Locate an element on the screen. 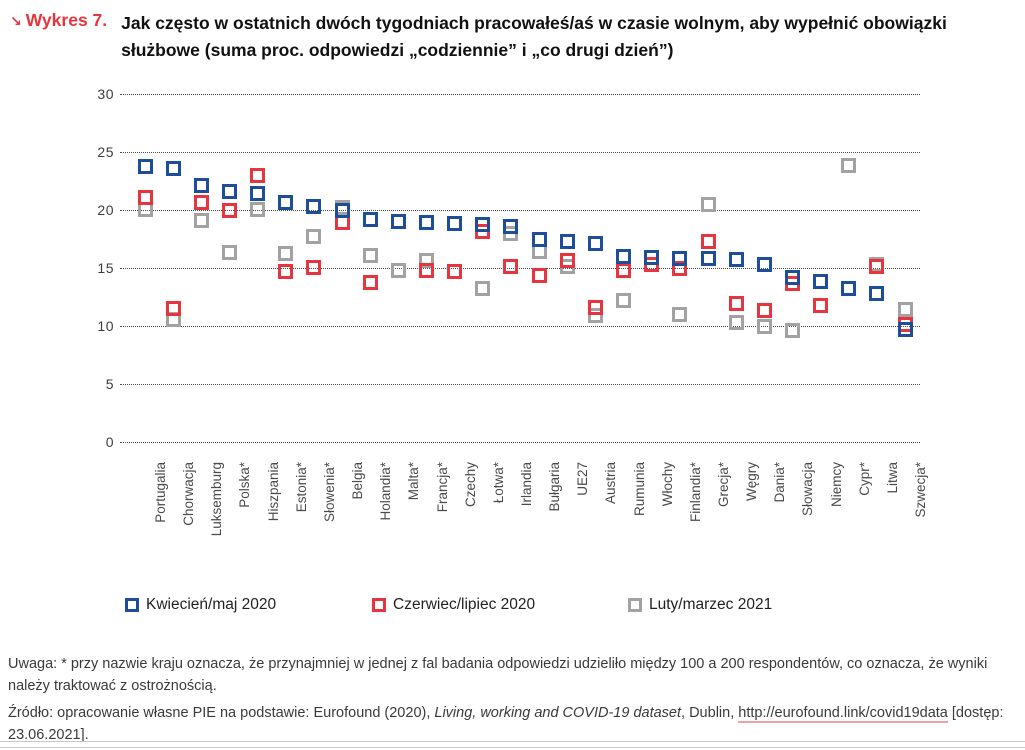 The image size is (1025, 750). marker-czerwiec-lipiec-2020-portugalia is located at coordinates (145, 197).